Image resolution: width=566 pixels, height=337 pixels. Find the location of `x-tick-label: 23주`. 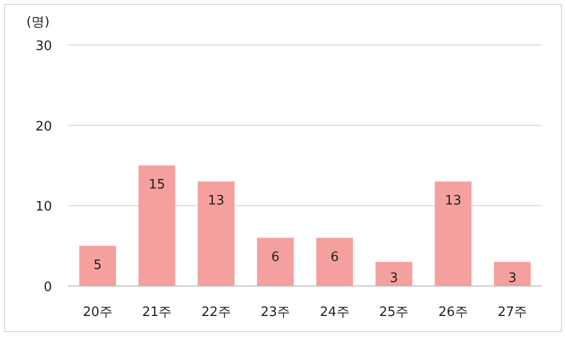

x-tick-label: 23주 is located at coordinates (275, 312).